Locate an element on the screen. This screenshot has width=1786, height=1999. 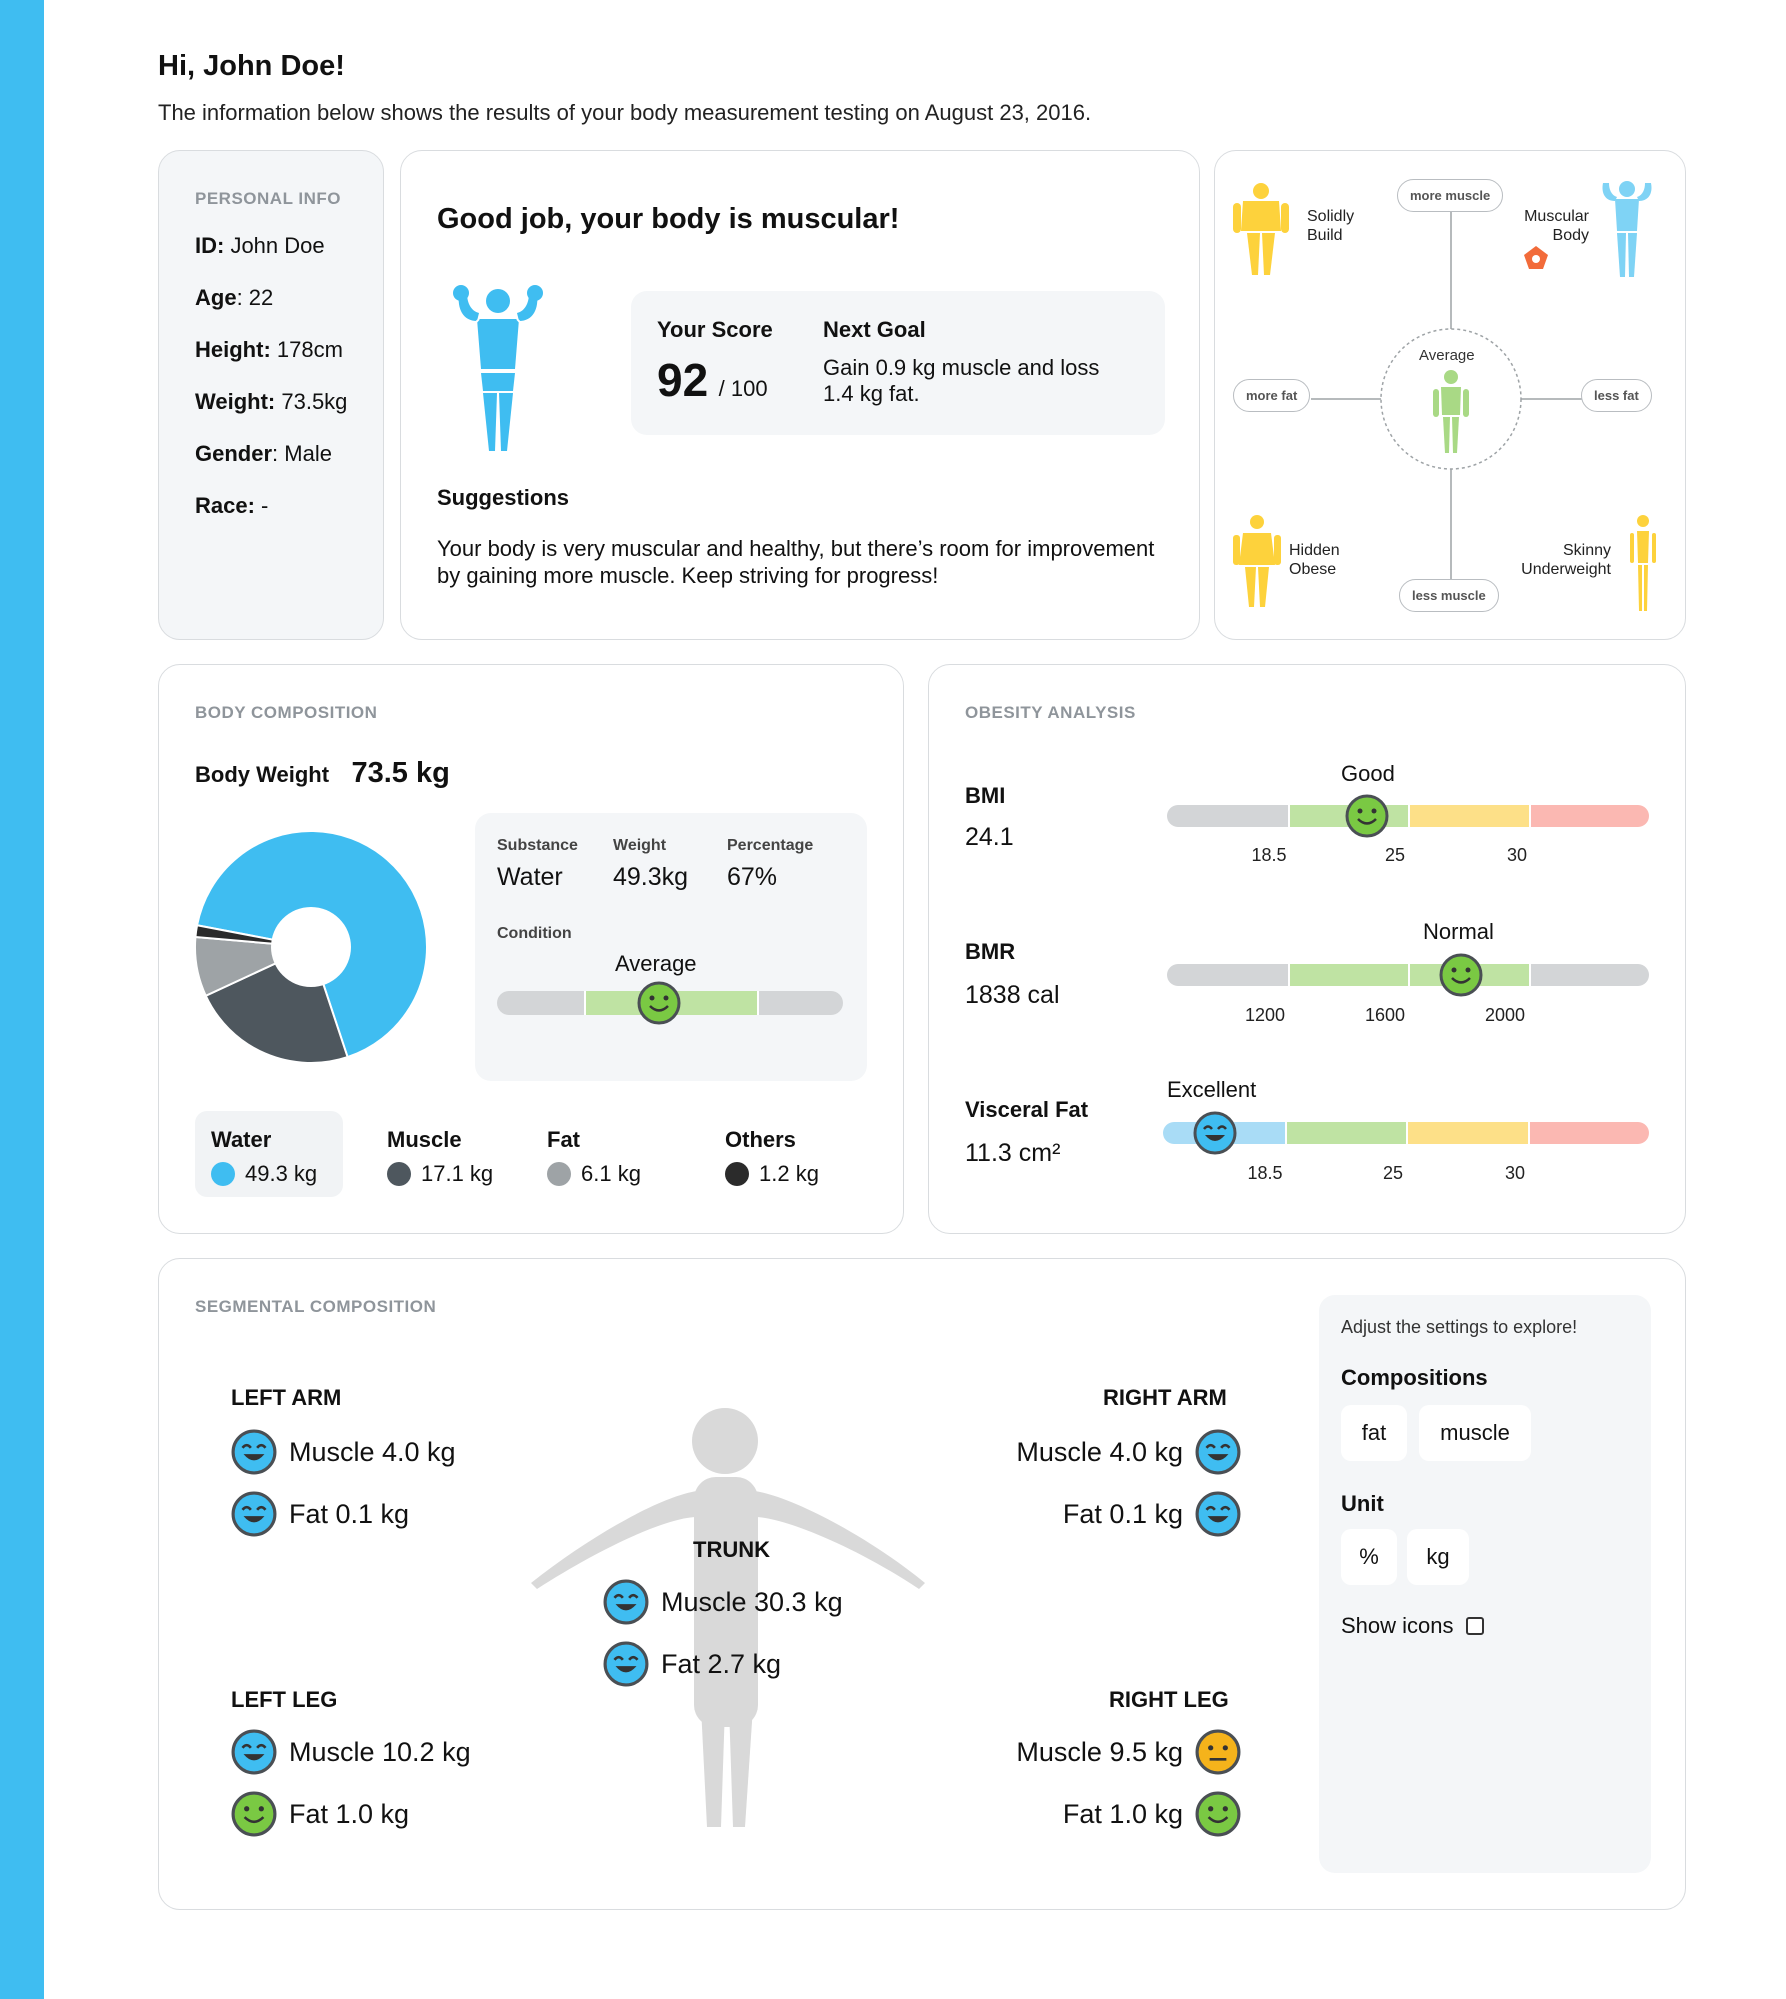
skinny-underweight-figure-icon is located at coordinates (1643, 563).